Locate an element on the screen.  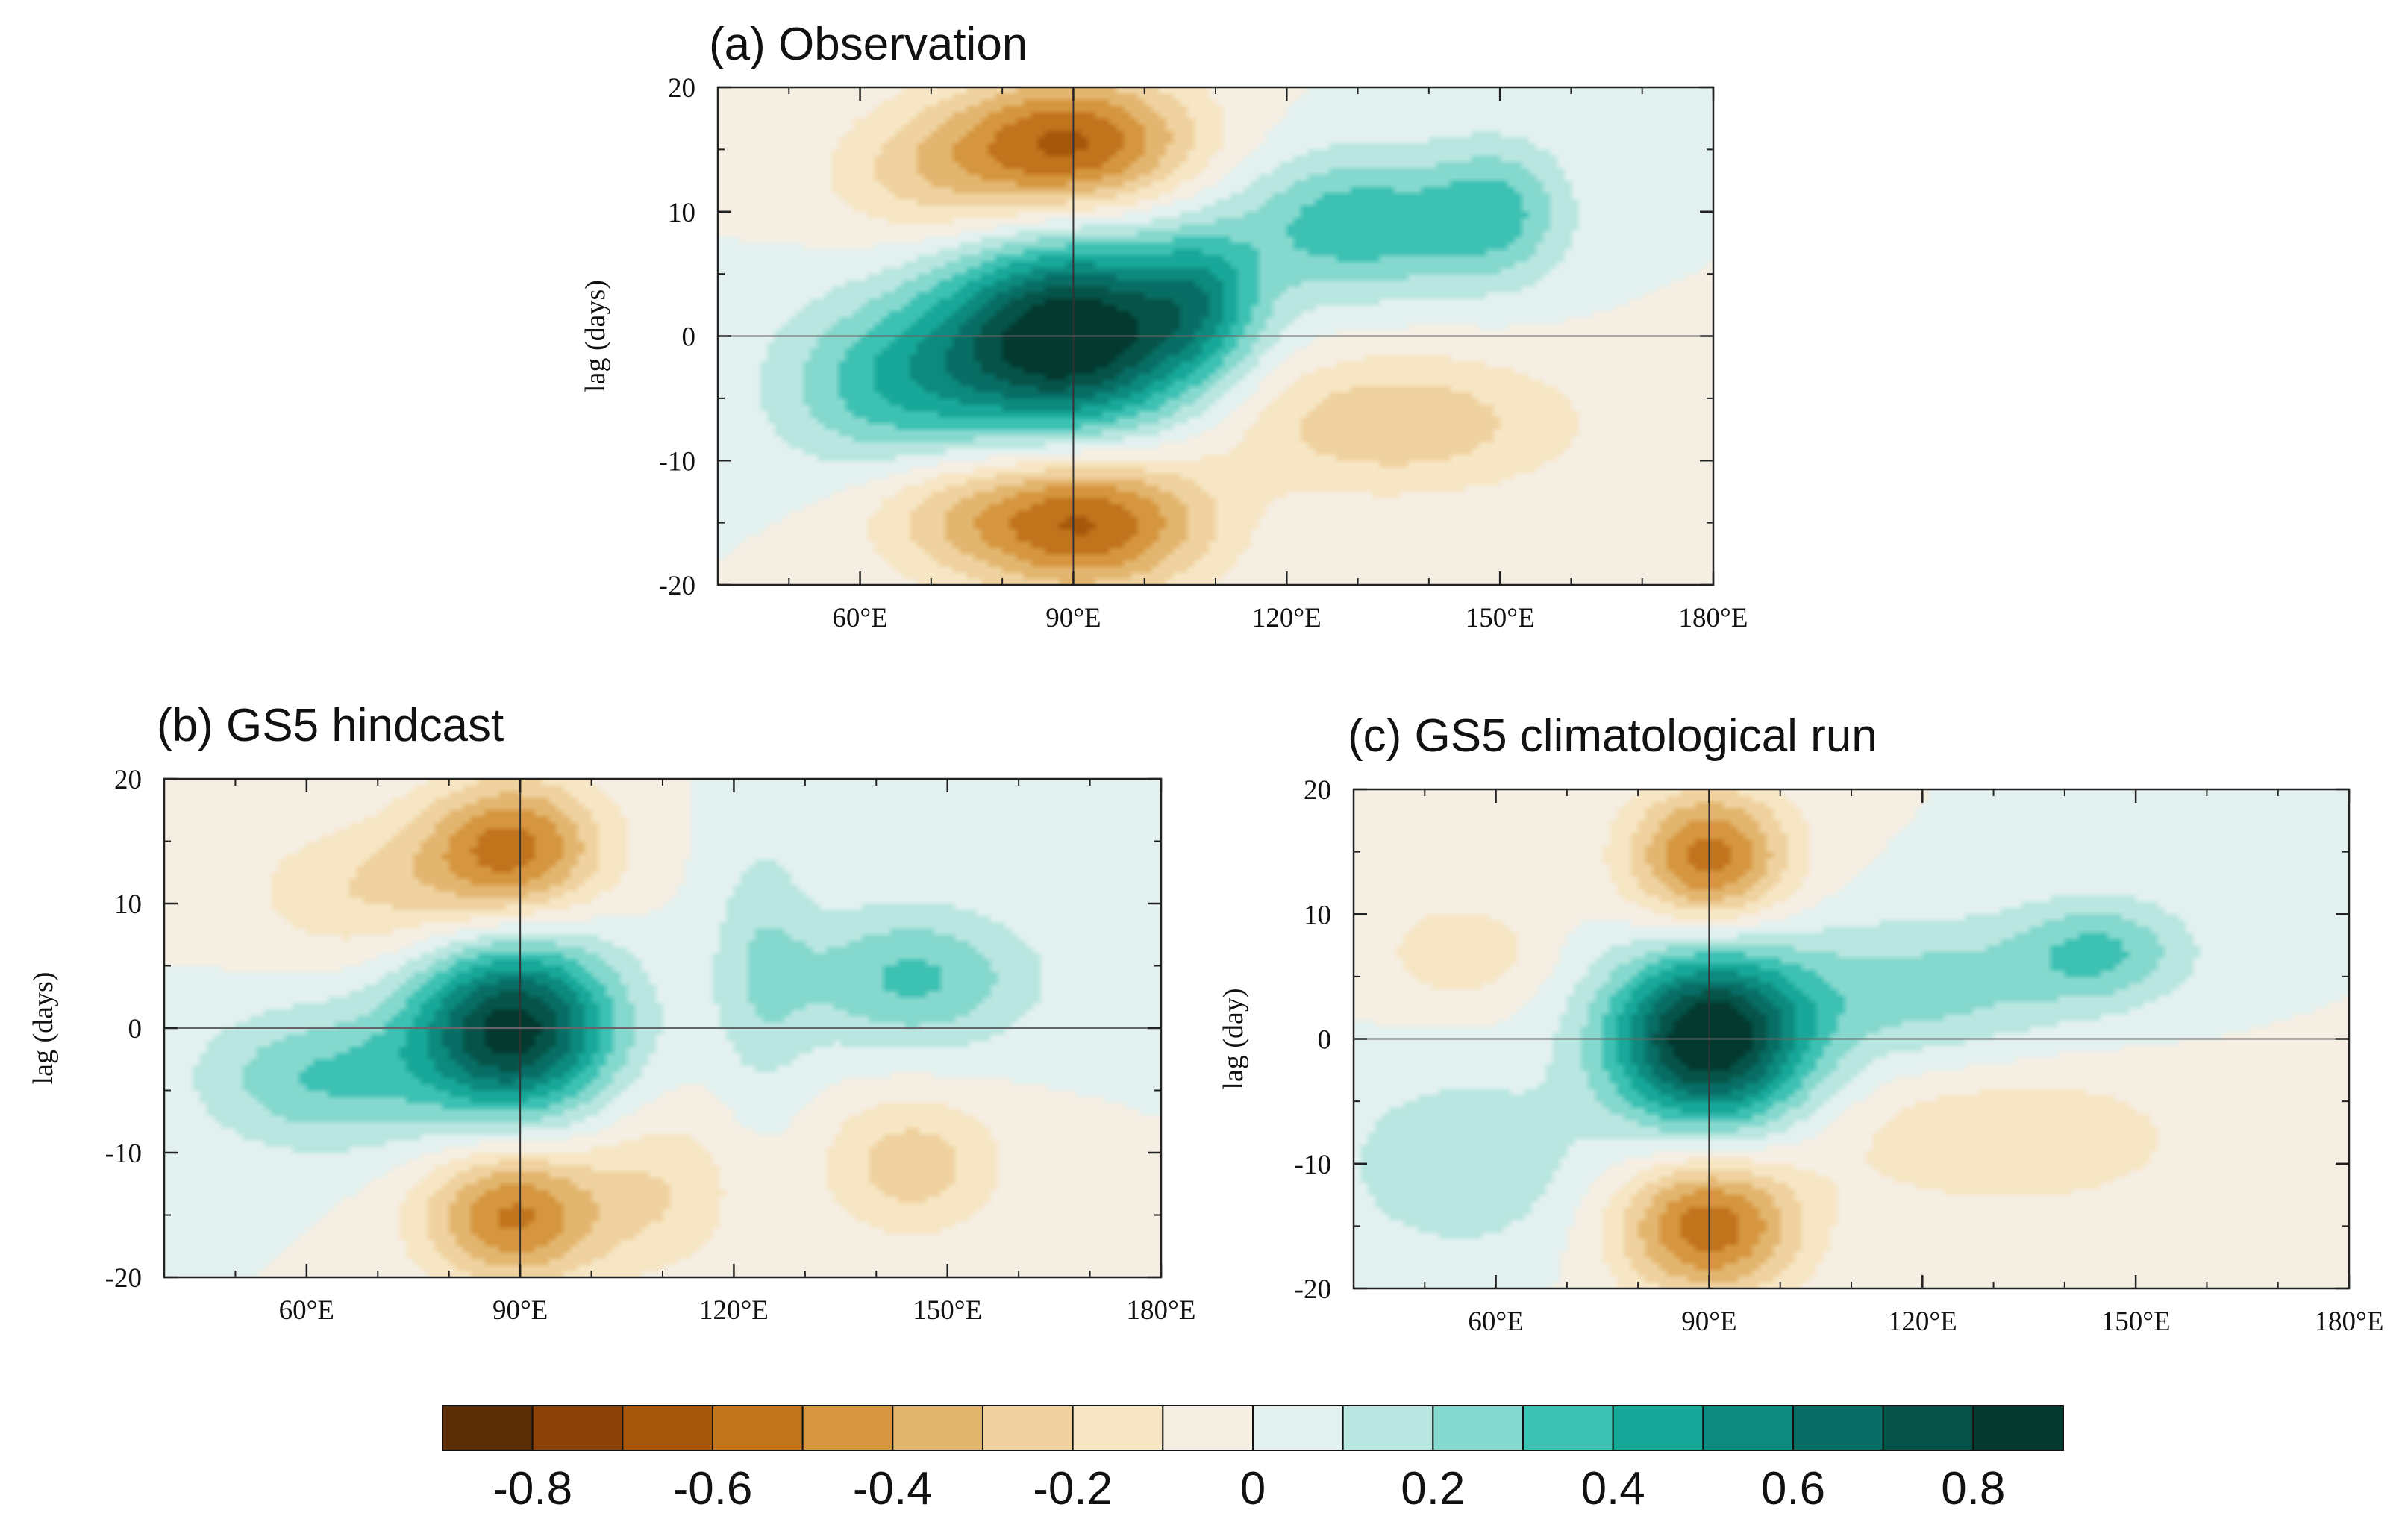
colorbar-tick-label: -0.6 is located at coordinates (713, 1489).